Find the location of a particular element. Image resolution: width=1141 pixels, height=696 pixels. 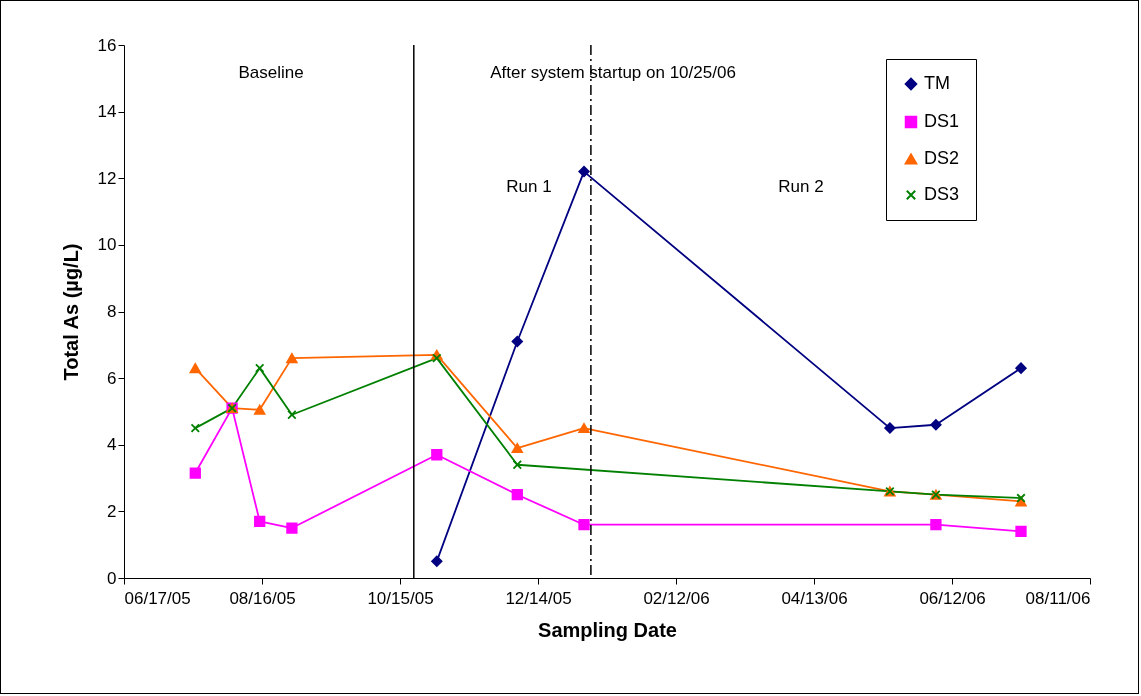

annotation: Run 1 is located at coordinates (529, 186).